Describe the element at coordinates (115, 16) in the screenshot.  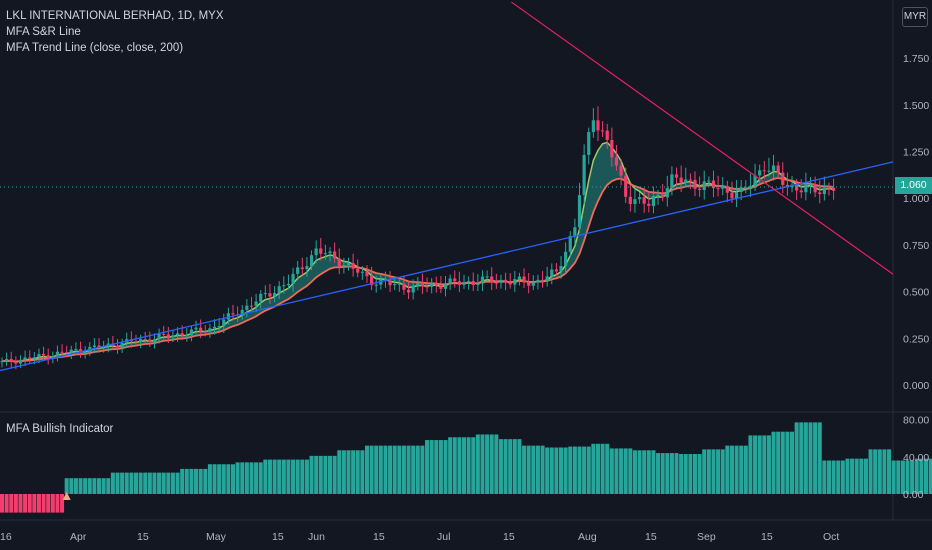
I see `symbol-title: LKL INTERNATIONAL BERHAD, 1D, MYX` at that location.